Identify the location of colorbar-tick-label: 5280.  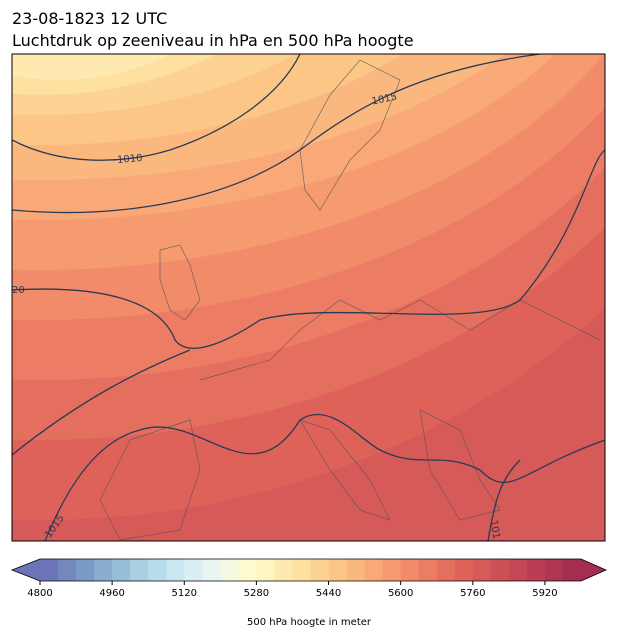
(256, 593).